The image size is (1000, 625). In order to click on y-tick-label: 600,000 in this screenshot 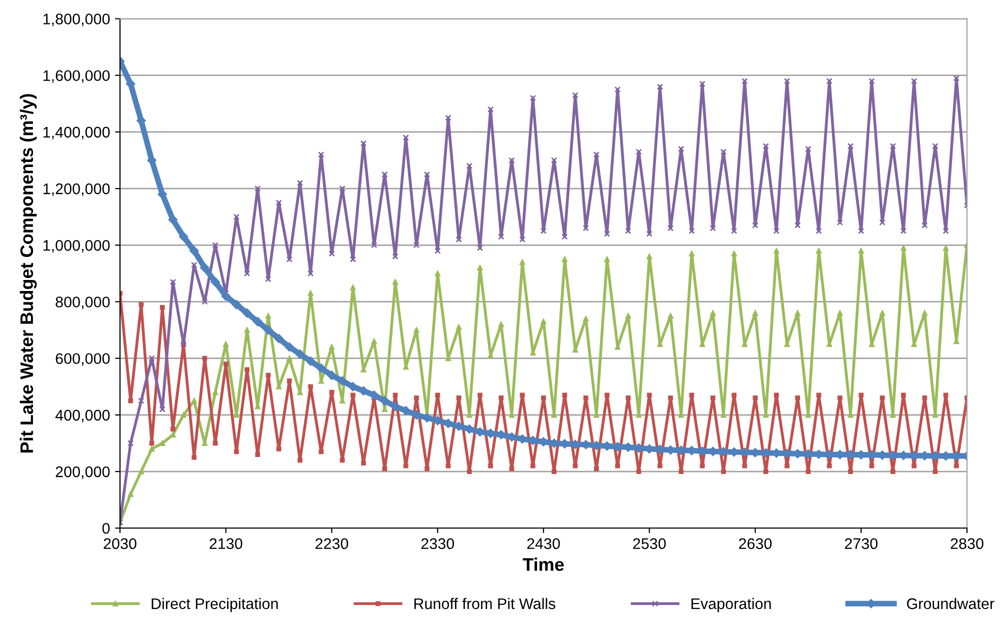, I will do `click(83, 359)`.